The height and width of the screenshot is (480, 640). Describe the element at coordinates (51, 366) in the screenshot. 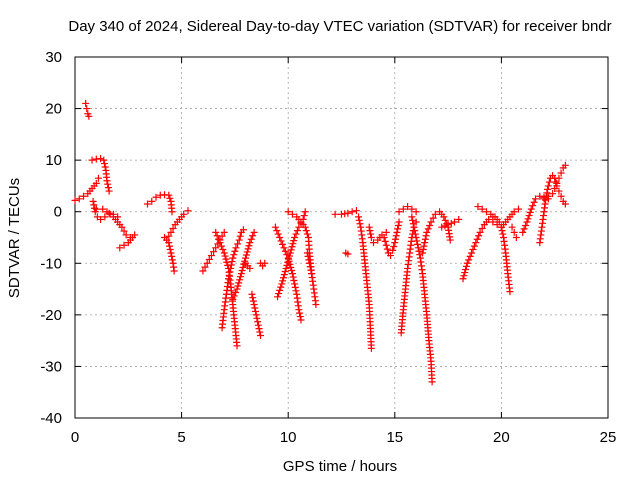

I see `y-tick-label: -30` at that location.